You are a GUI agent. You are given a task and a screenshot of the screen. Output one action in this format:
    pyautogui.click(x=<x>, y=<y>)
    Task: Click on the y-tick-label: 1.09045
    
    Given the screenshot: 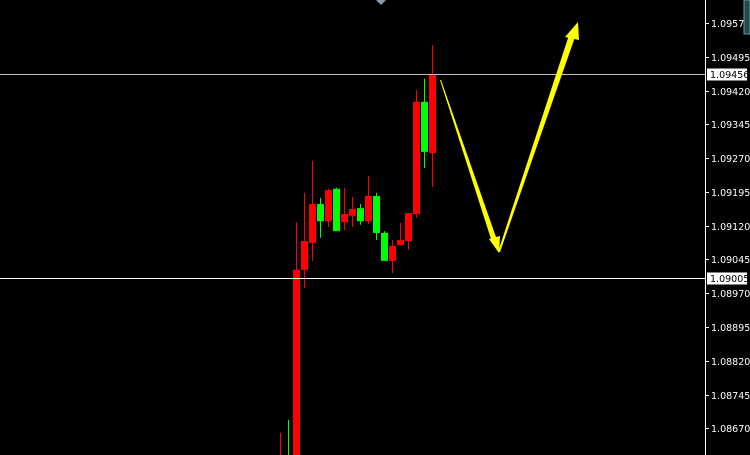 What is the action you would take?
    pyautogui.click(x=730, y=260)
    